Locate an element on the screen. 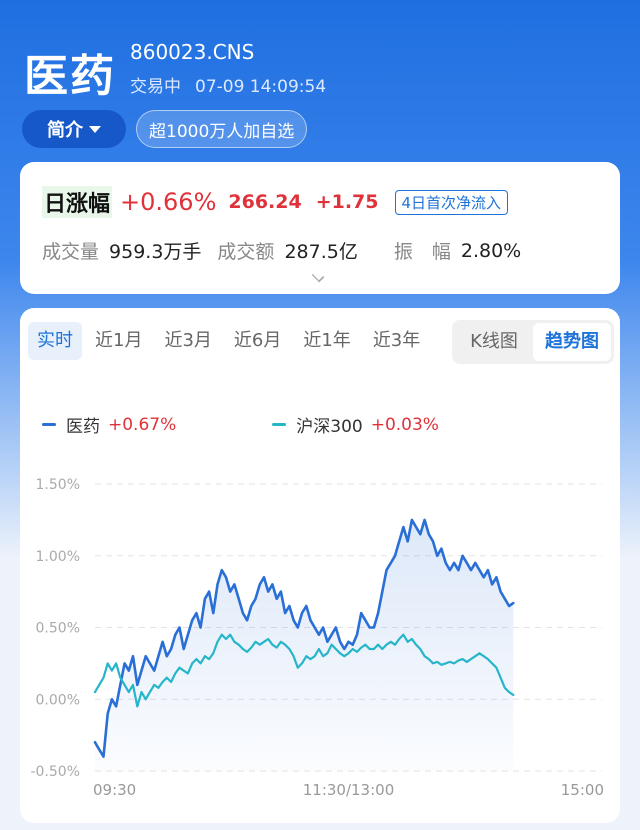 Image resolution: width=640 pixels, height=830 pixels. tab-1-year: 近1年 is located at coordinates (327, 340).